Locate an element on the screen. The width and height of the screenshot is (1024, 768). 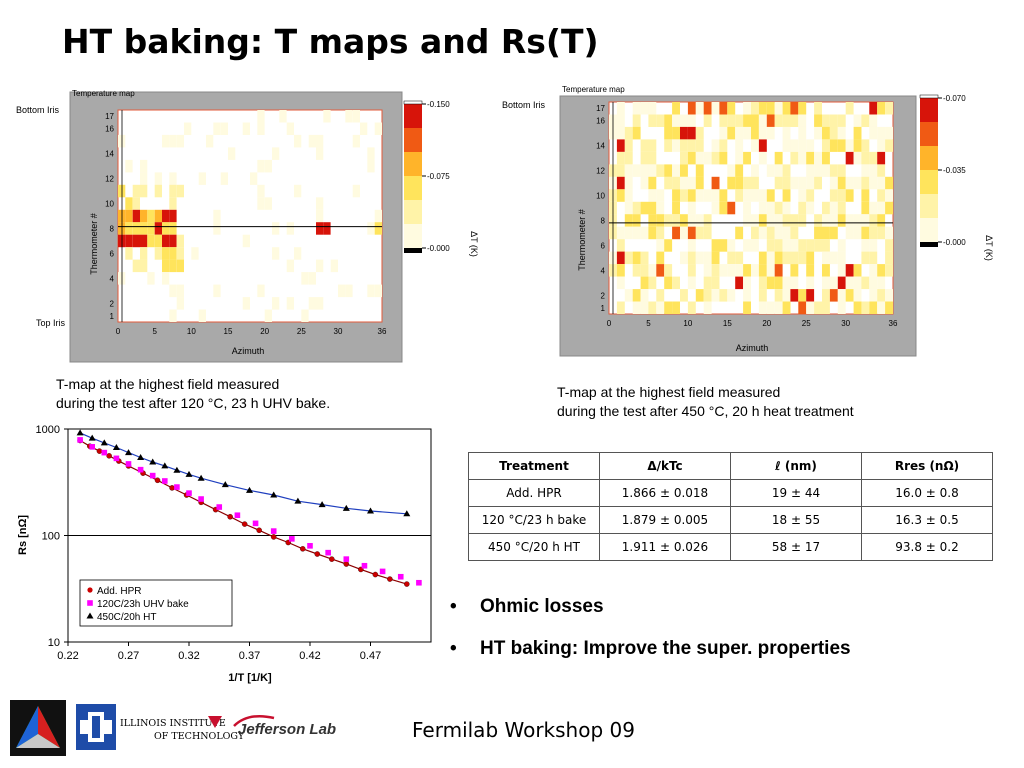
table-cell: 93.8 ± 0.2 is located at coordinates (927, 547).